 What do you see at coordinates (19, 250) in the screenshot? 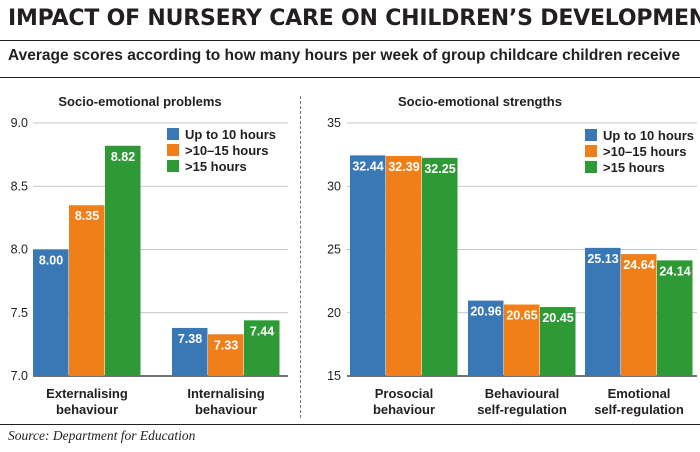
I see `y-tick-label: 8.0` at bounding box center [19, 250].